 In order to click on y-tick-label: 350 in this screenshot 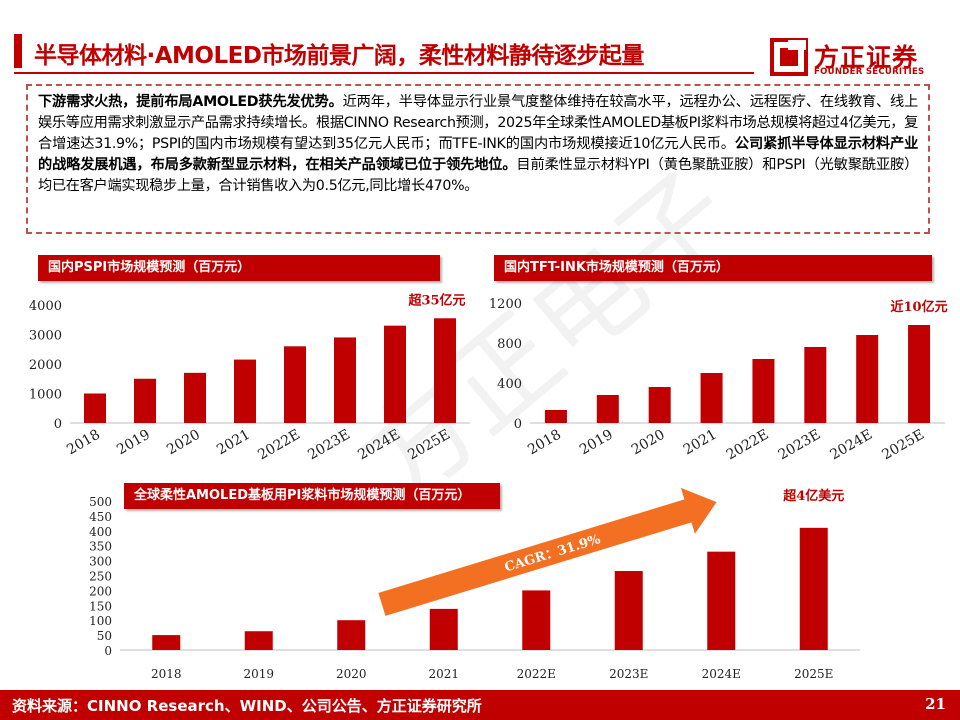, I will do `click(100, 547)`.